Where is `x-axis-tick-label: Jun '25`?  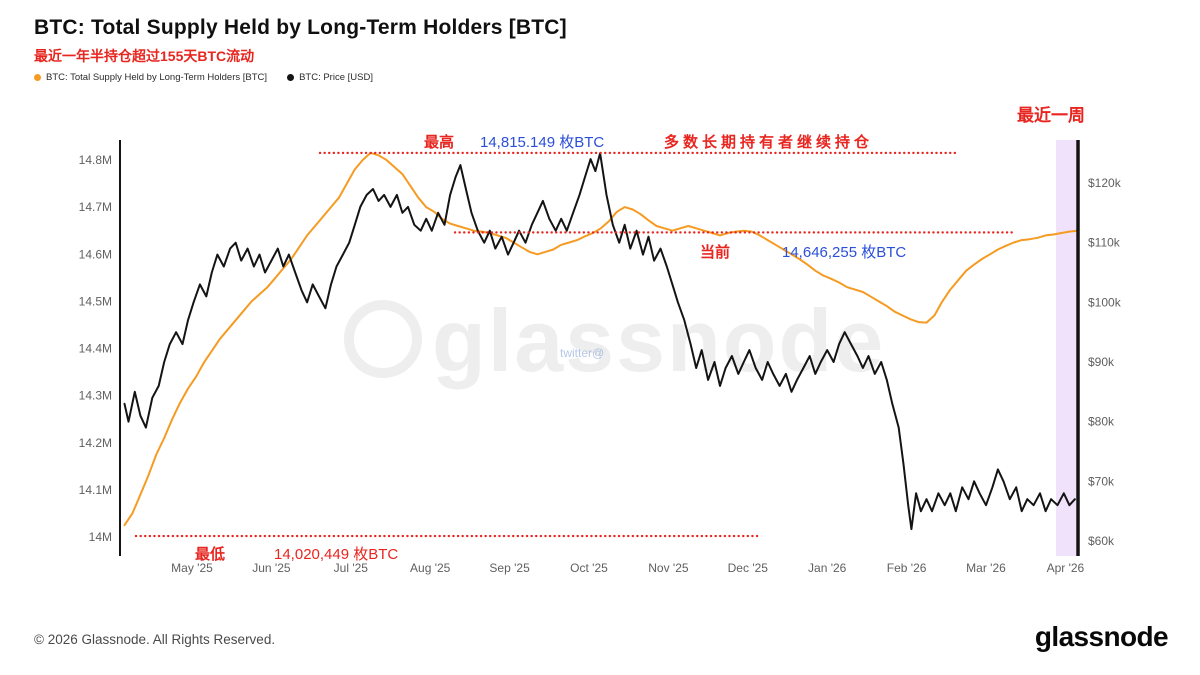
x-axis-tick-label: Jun '25 is located at coordinates (271, 568).